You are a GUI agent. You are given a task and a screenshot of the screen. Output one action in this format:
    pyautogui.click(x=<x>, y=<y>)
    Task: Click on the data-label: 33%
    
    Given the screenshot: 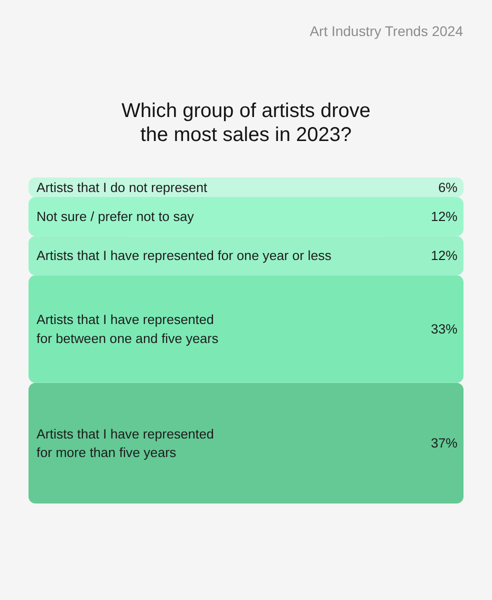 What is the action you would take?
    pyautogui.click(x=444, y=329)
    